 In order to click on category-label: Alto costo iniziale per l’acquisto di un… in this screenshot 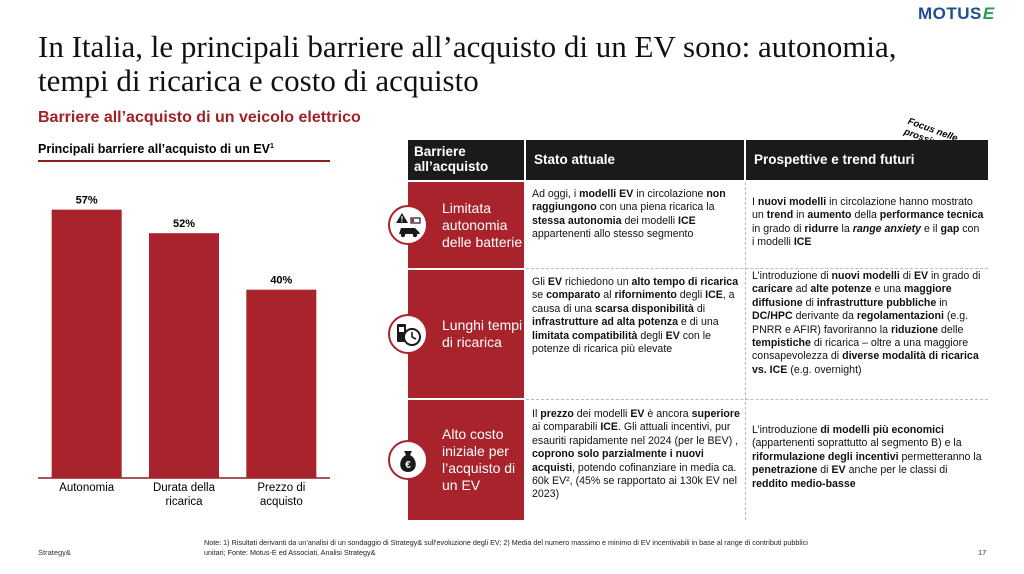, I will do `click(479, 459)`.